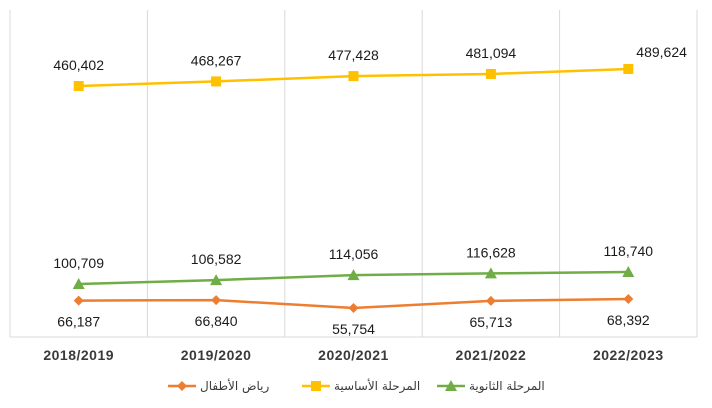  Describe the element at coordinates (353, 55) in the screenshot. I see `data-label: 477,428` at that location.